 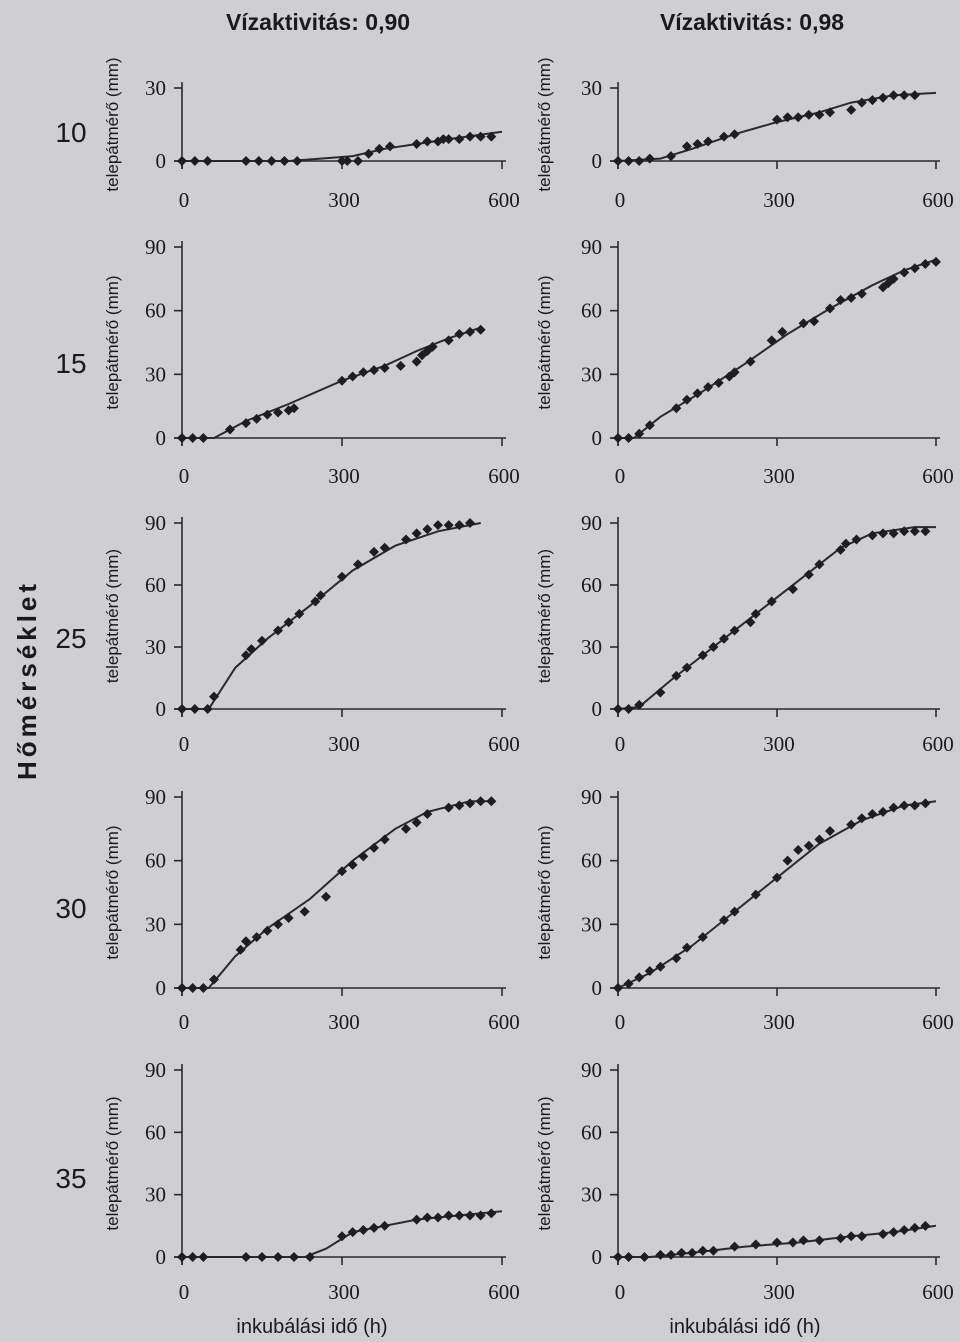 I want to click on panel-2-0: 0 30 60 90 0 300 600 telepátmérő (mm), so click(x=311, y=633).